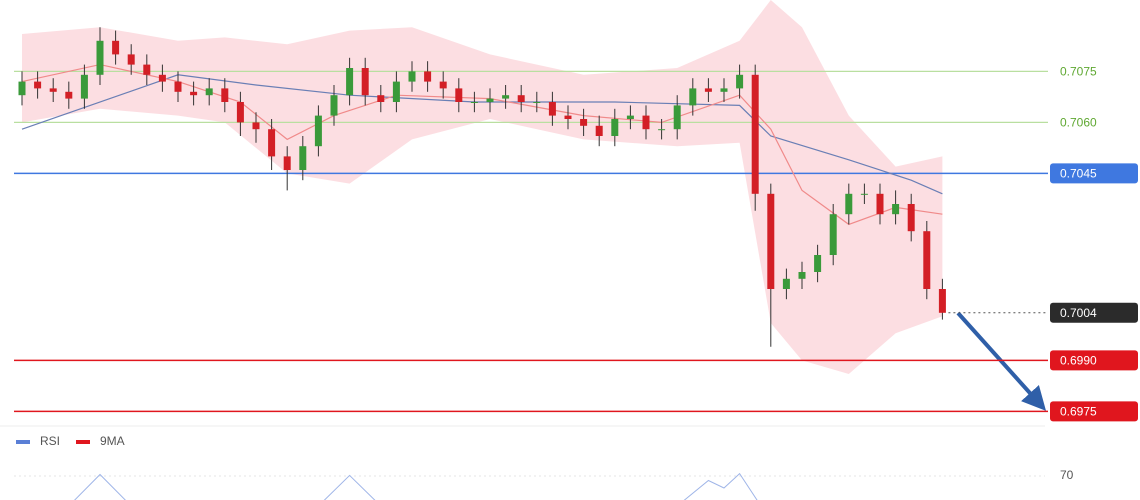  I want to click on rsi-lines, so click(416, 486).